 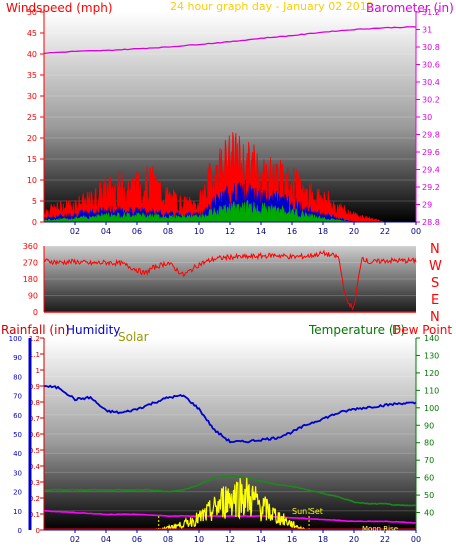 What do you see at coordinates (429, 513) in the screenshot?
I see `temperature-axis-label: 40` at bounding box center [429, 513].